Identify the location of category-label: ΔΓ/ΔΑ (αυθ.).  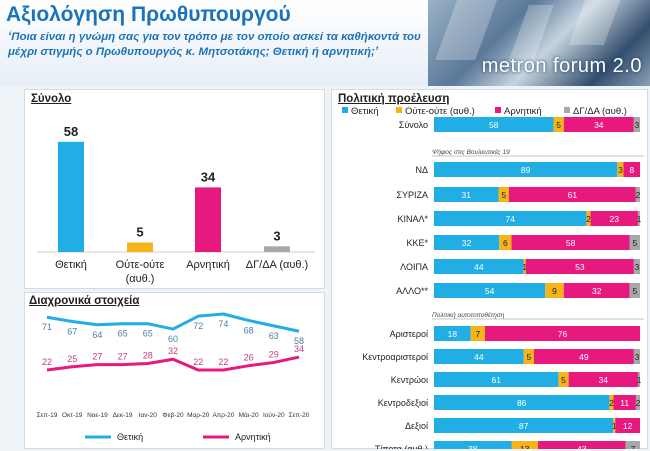
(277, 265).